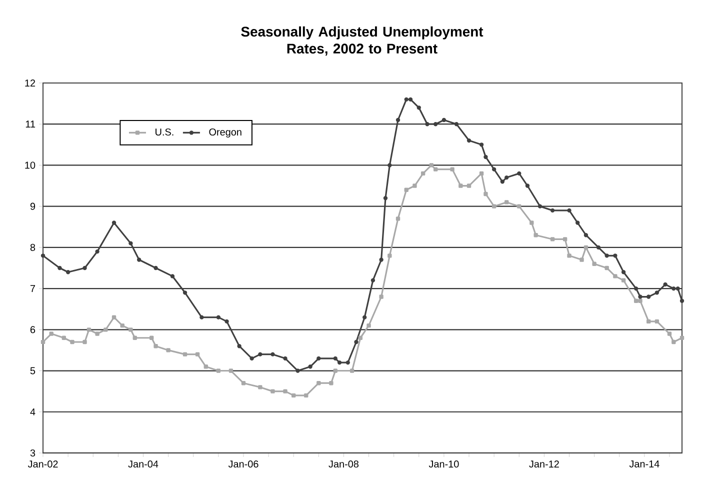 The width and height of the screenshot is (707, 493). What do you see at coordinates (33, 288) in the screenshot?
I see `y-tick-label: 7` at bounding box center [33, 288].